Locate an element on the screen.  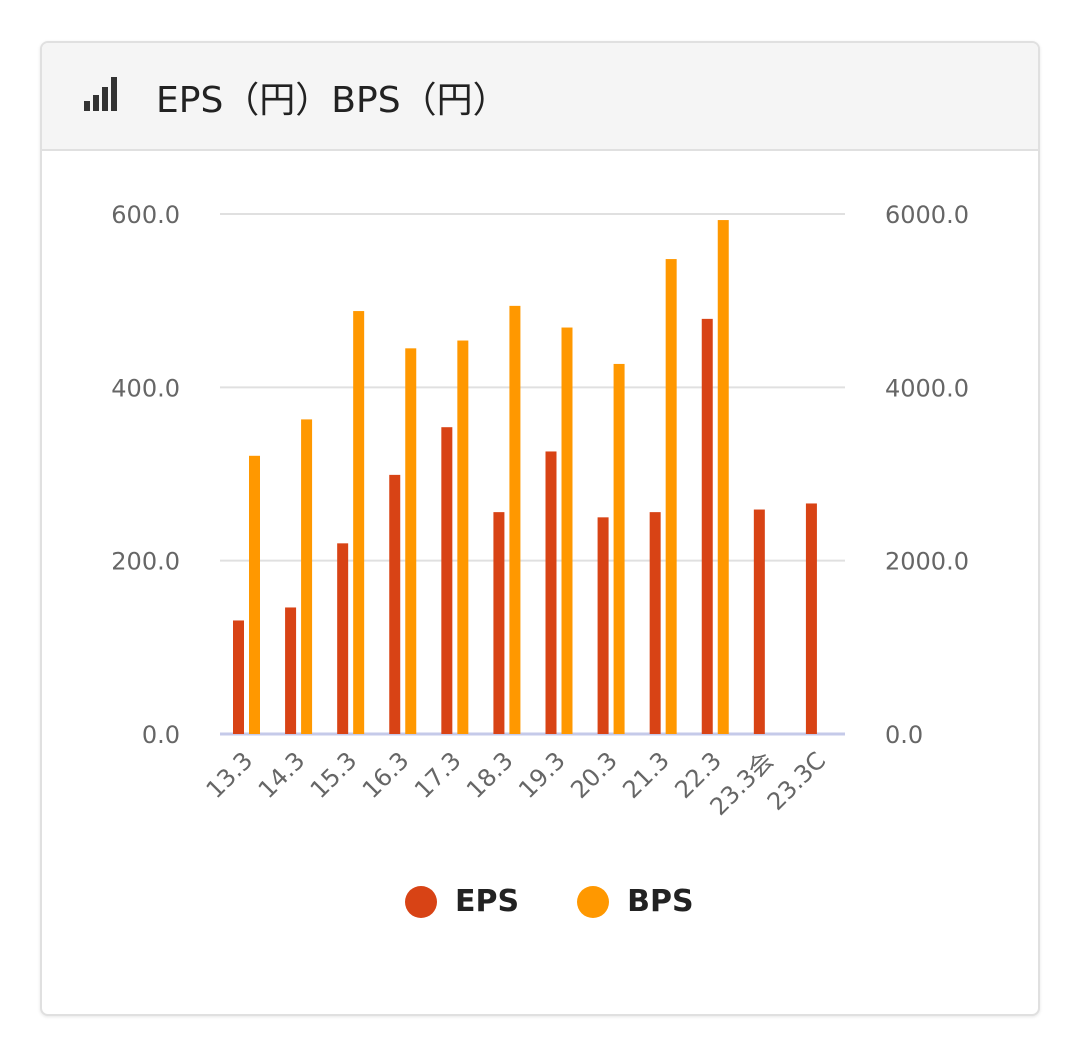
x-tick-label: 16.3 is located at coordinates (386, 775).